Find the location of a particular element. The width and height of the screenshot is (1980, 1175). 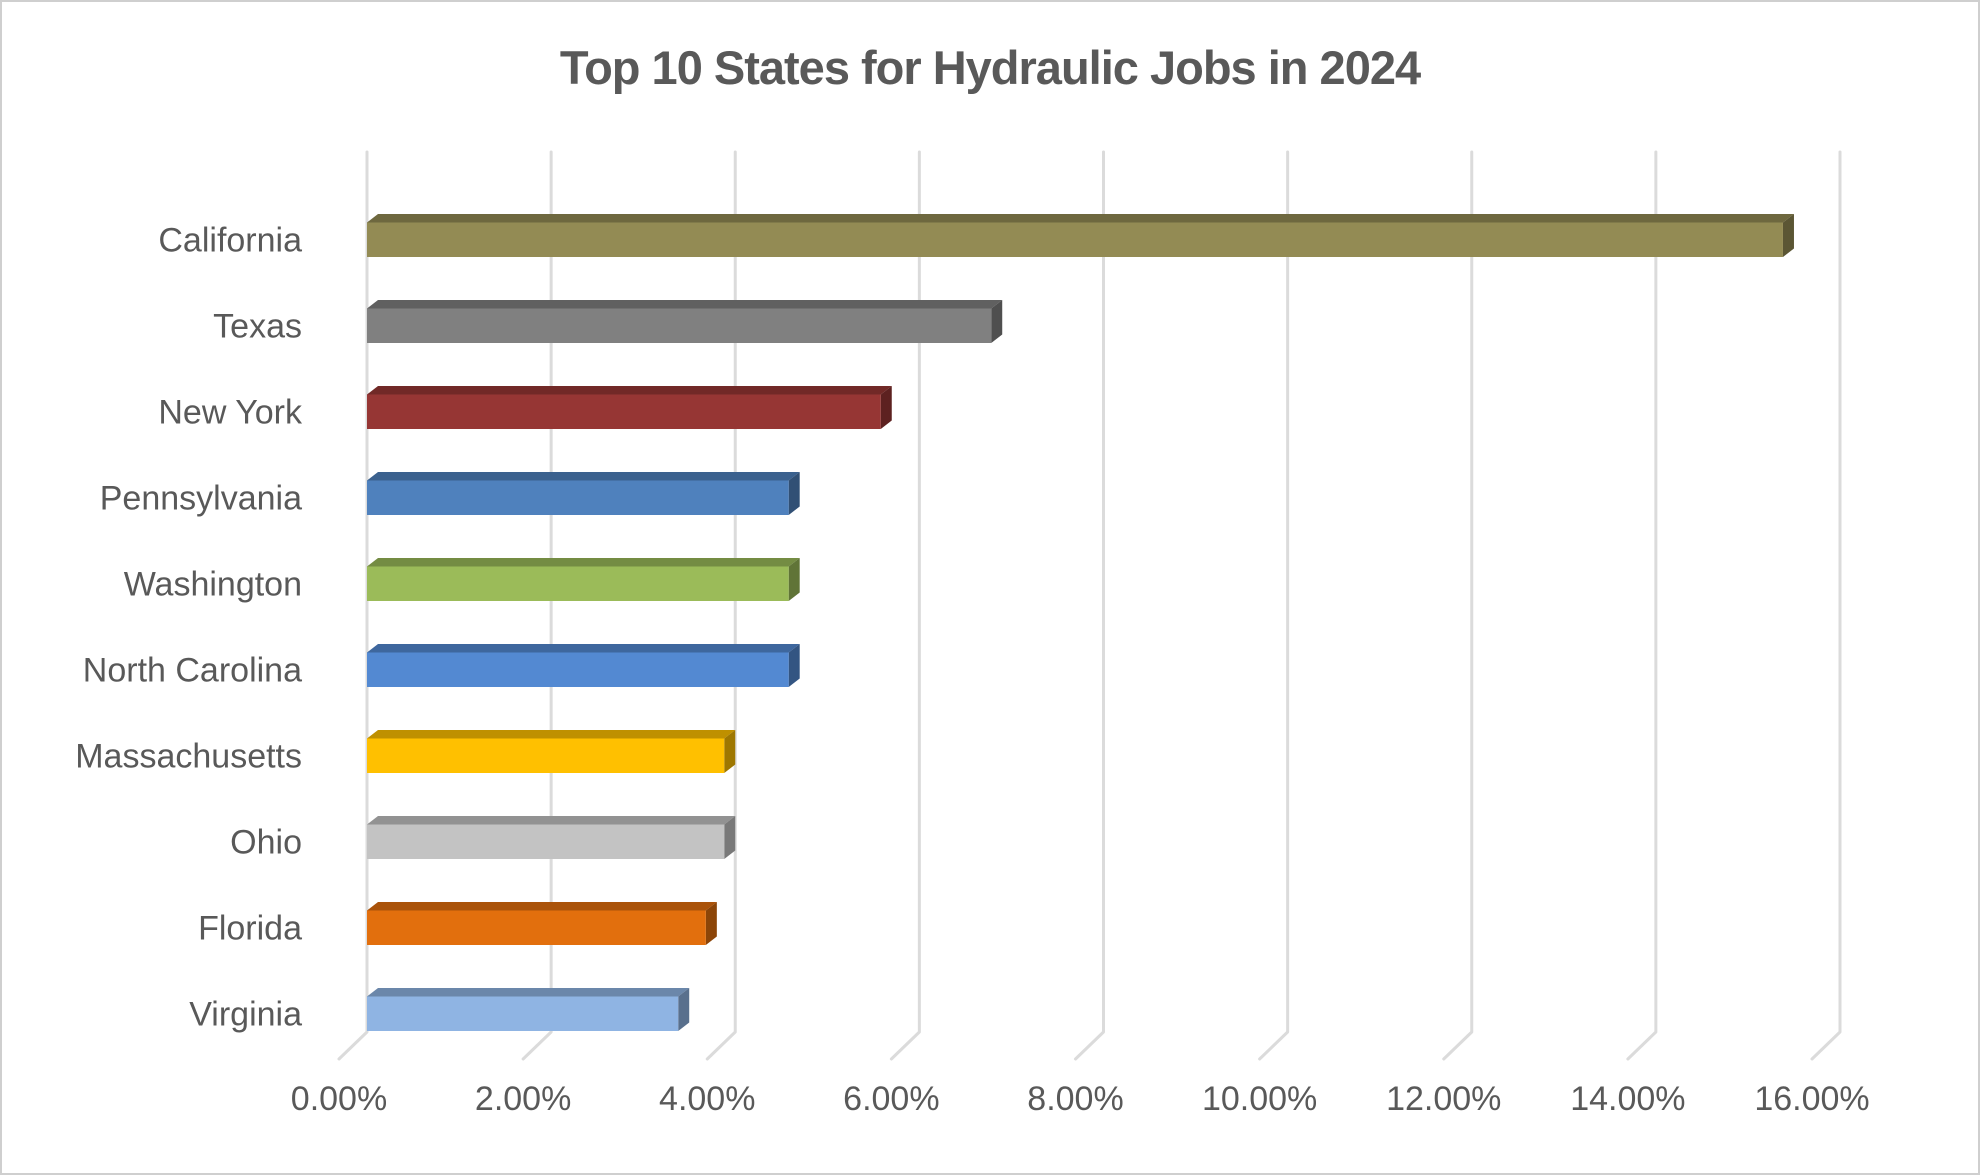

x-axis-tick-label: 6.00% is located at coordinates (891, 1099).